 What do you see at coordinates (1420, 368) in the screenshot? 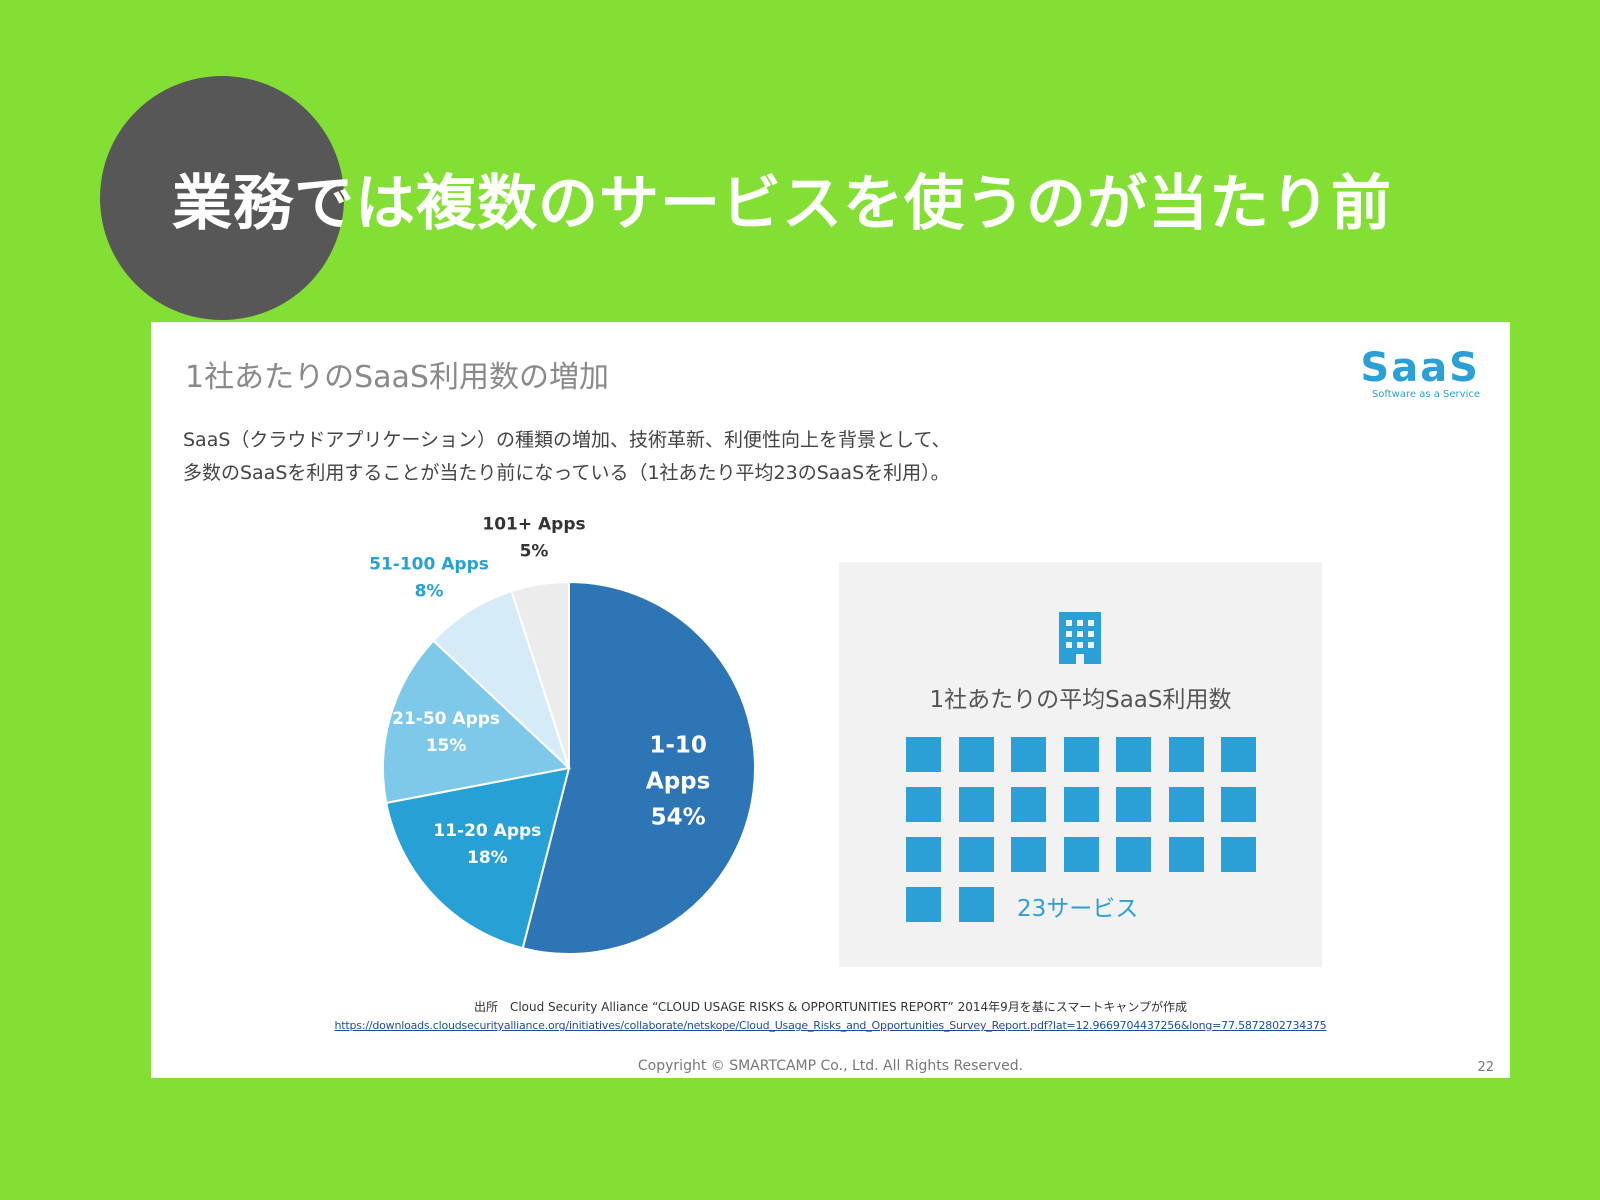
I see `saas-logo-text: SaaS` at bounding box center [1420, 368].